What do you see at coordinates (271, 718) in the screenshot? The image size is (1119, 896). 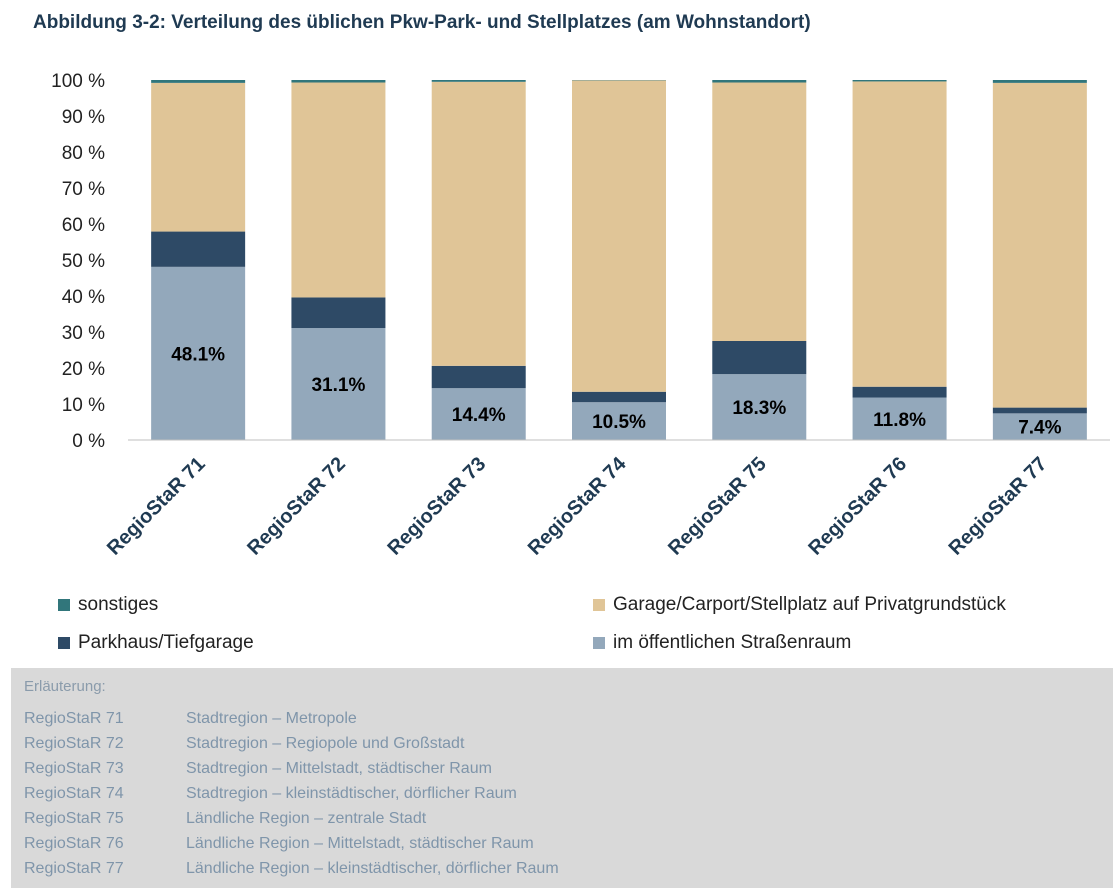 I see `explanation-desc: Stadtregion – Metropole` at bounding box center [271, 718].